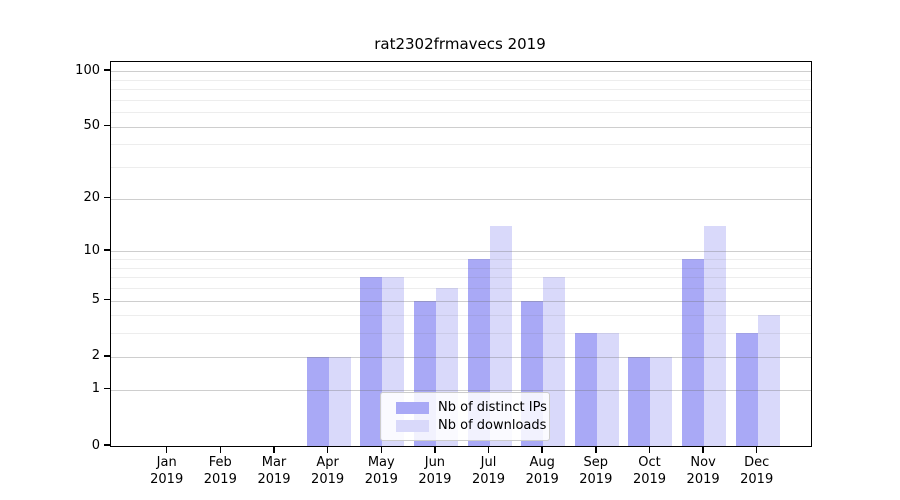  I want to click on x-tick-mark-may, so click(381, 449).